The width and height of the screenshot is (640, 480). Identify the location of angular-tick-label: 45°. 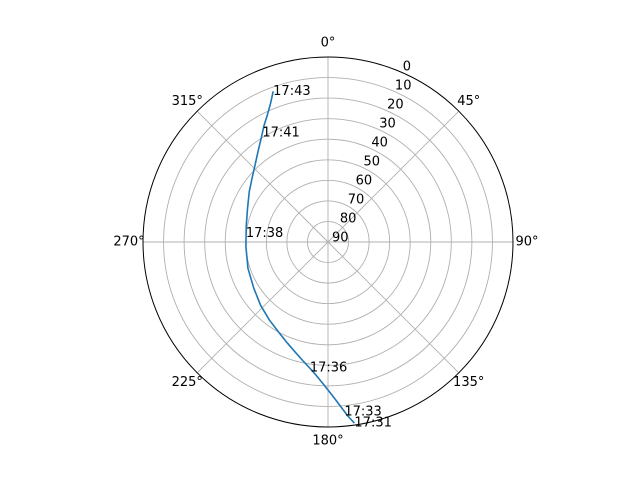
(468, 101).